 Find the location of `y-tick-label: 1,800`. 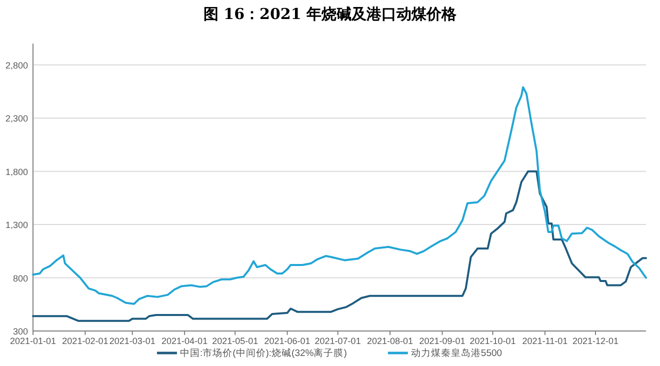

y-tick-label: 1,800 is located at coordinates (16, 171).